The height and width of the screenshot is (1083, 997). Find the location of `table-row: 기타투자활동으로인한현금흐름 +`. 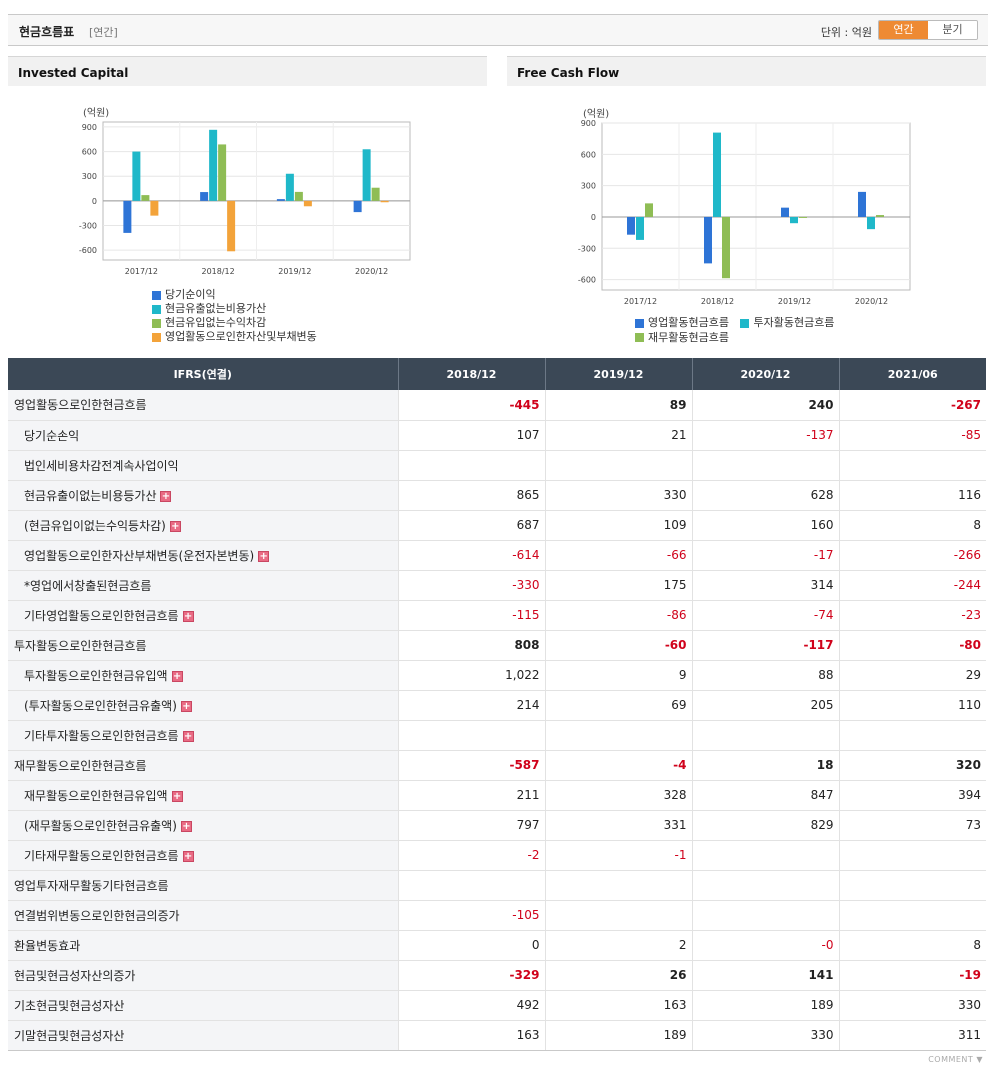

table-row: 기타투자활동으로인한현금흐름 + is located at coordinates (497, 735).